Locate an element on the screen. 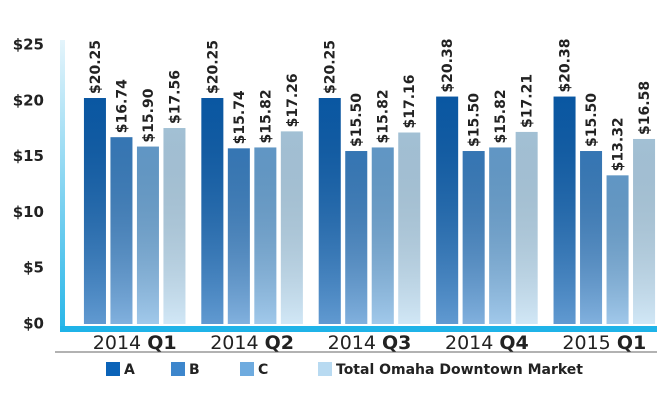 This screenshot has height=409, width=657. value-label: $17.21 is located at coordinates (528, 101).